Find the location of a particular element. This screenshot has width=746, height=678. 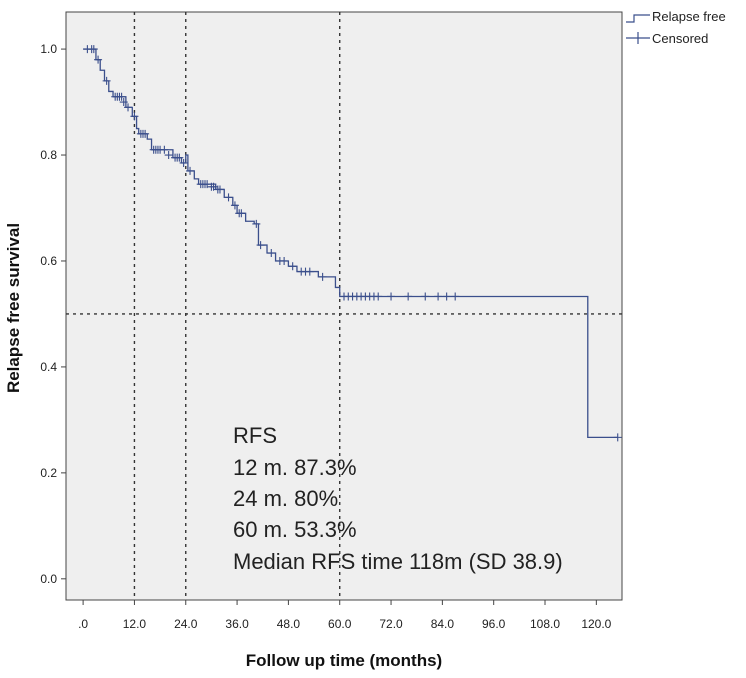

legend: Relapse free Censored is located at coordinates (676, 27).